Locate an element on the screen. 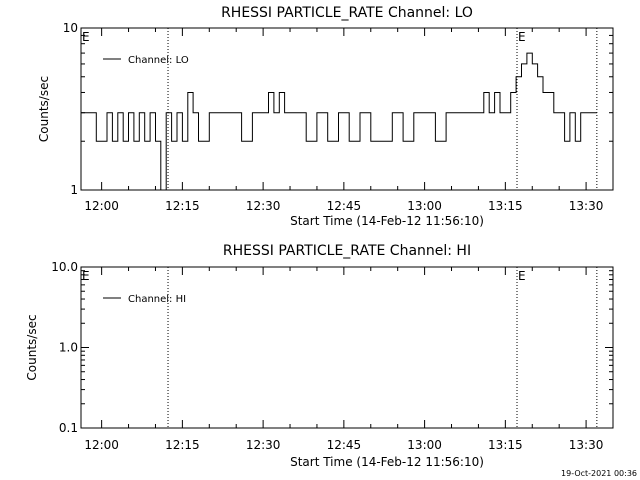 Image resolution: width=640 pixels, height=480 pixels. panel-0-y-axis-label: Counts/sec is located at coordinates (44, 109).